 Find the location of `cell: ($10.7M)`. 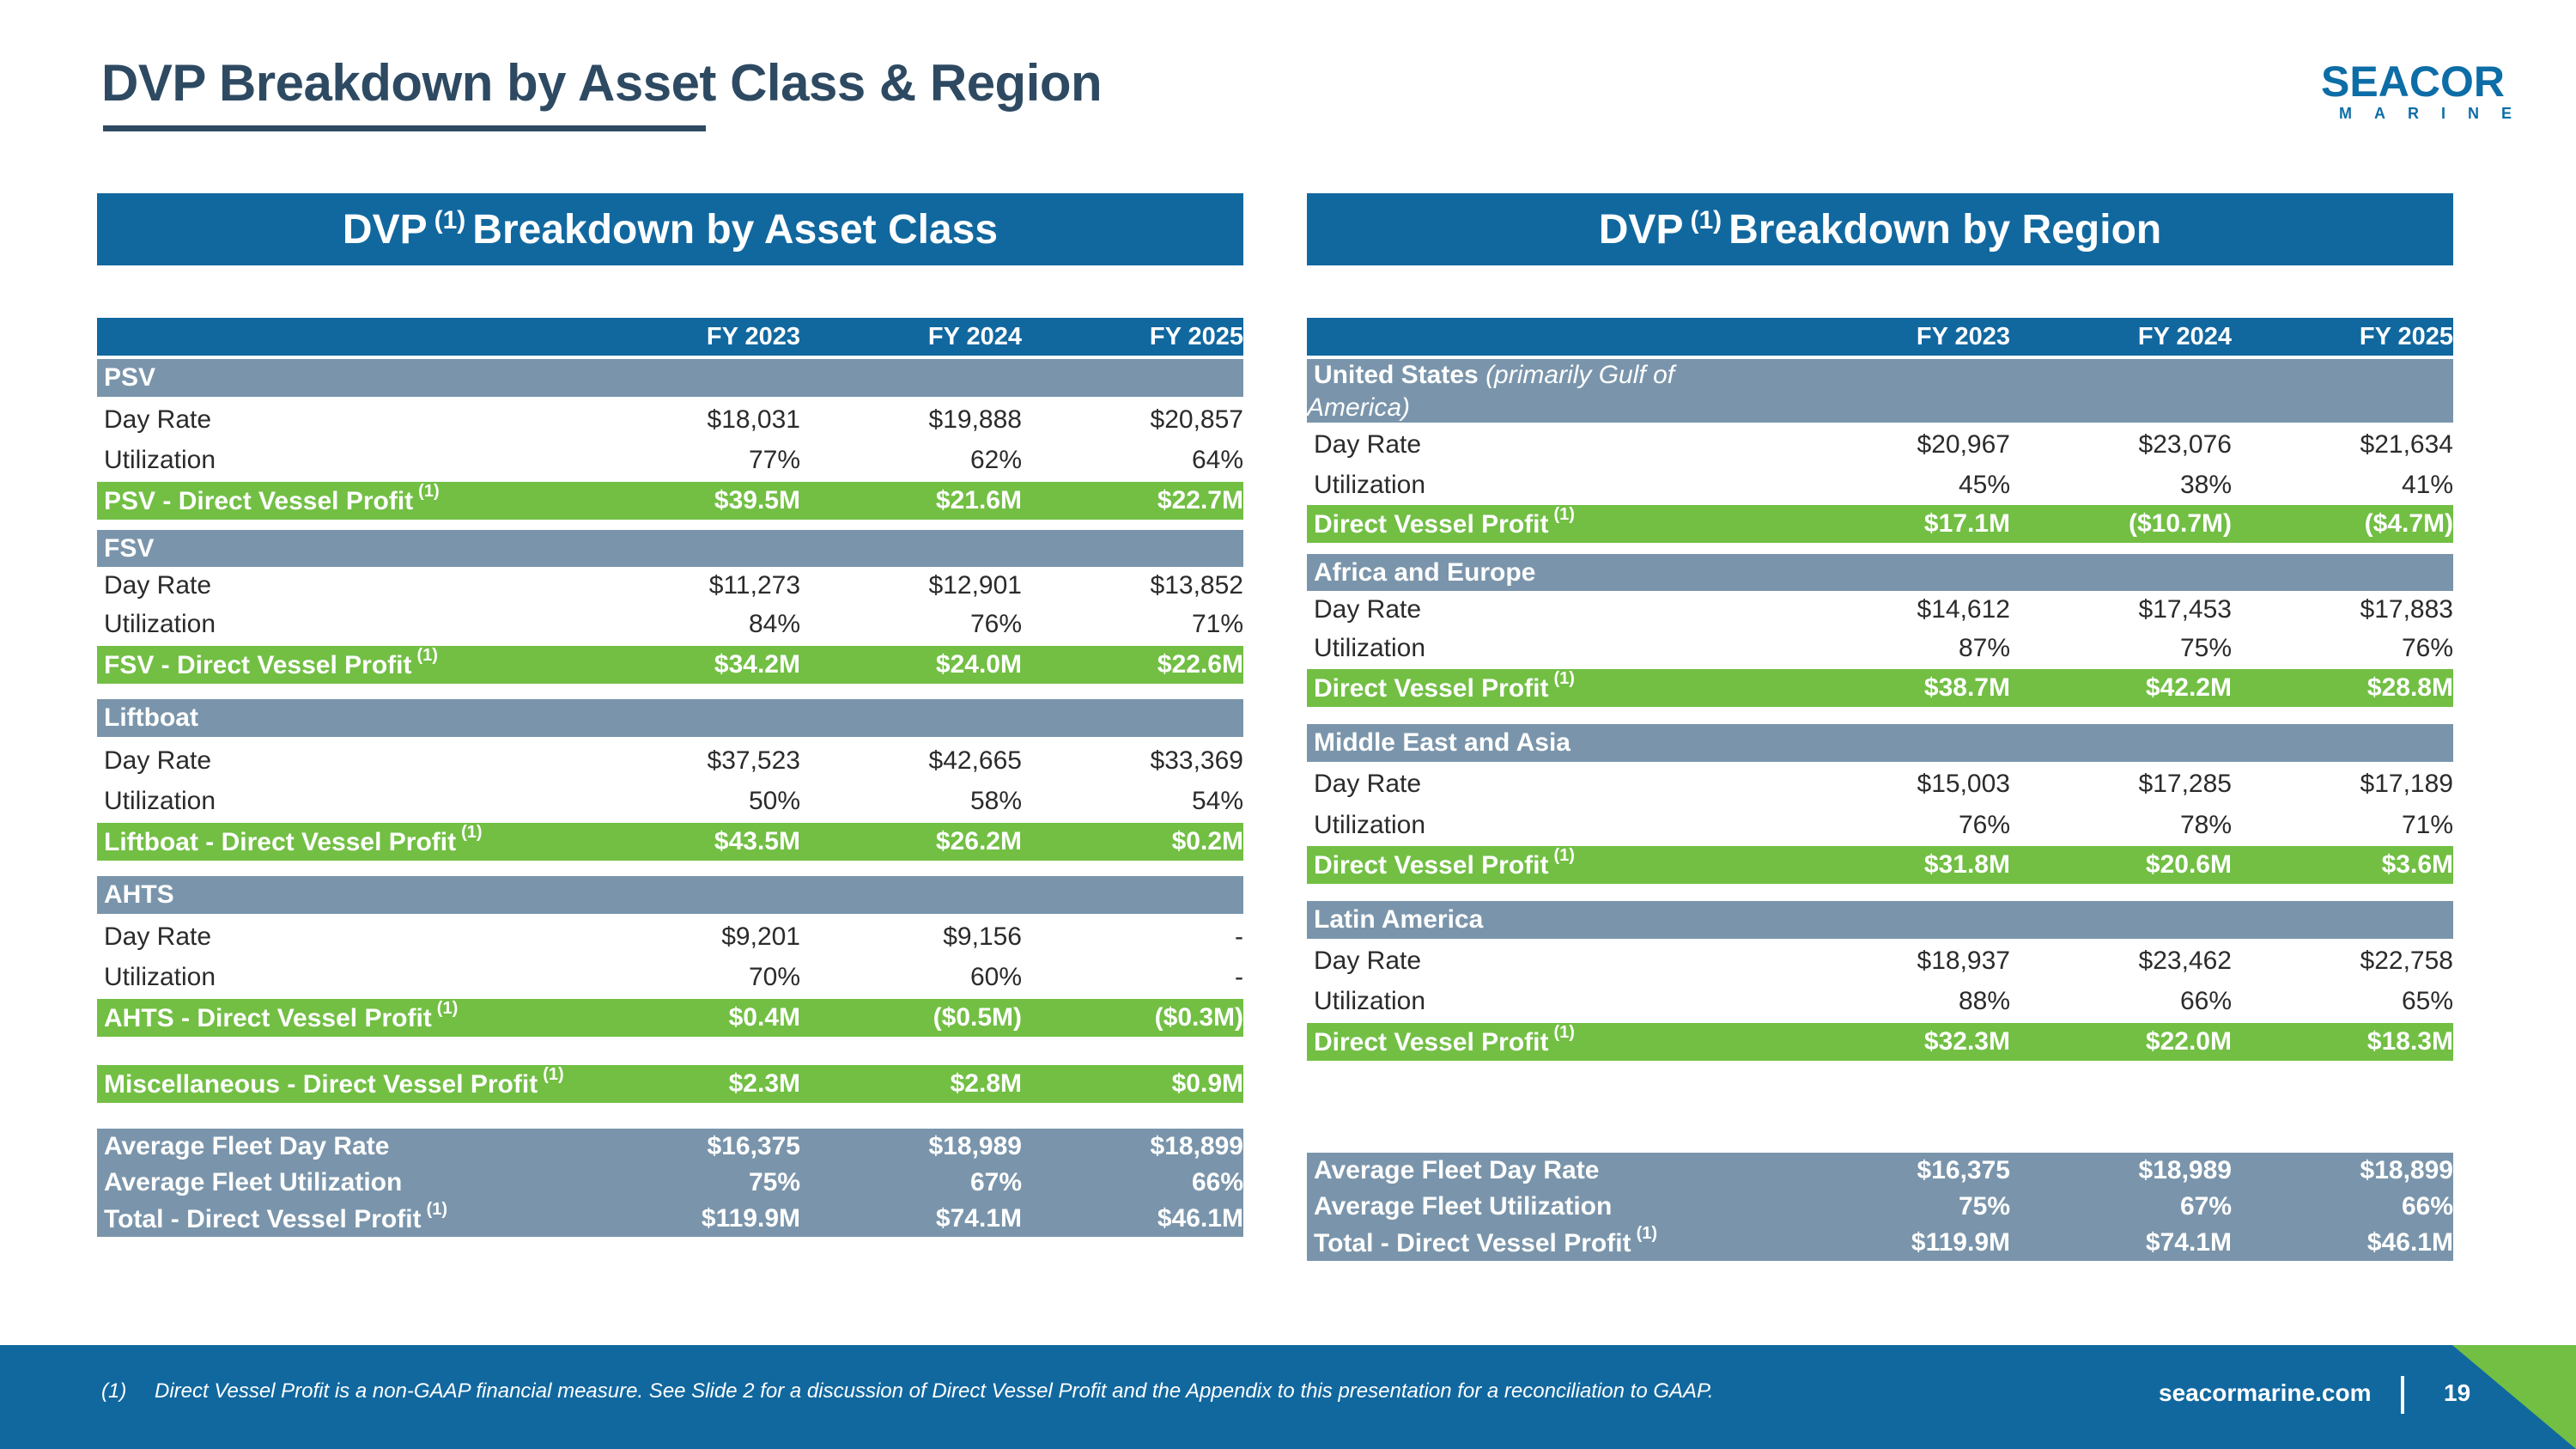

cell: ($10.7M) is located at coordinates (2180, 523).